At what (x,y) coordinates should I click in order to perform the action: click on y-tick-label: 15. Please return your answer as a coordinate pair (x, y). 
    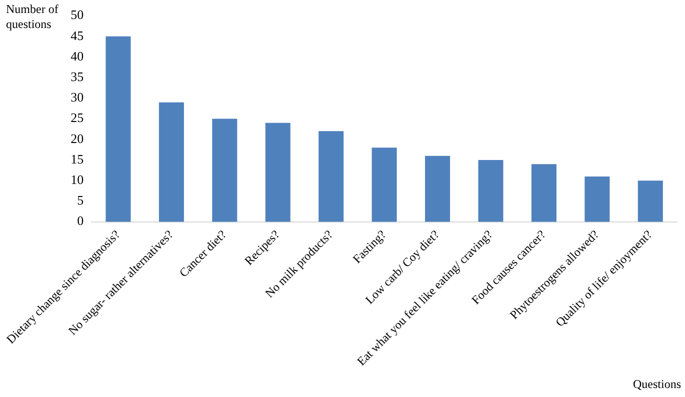
    Looking at the image, I should click on (77, 158).